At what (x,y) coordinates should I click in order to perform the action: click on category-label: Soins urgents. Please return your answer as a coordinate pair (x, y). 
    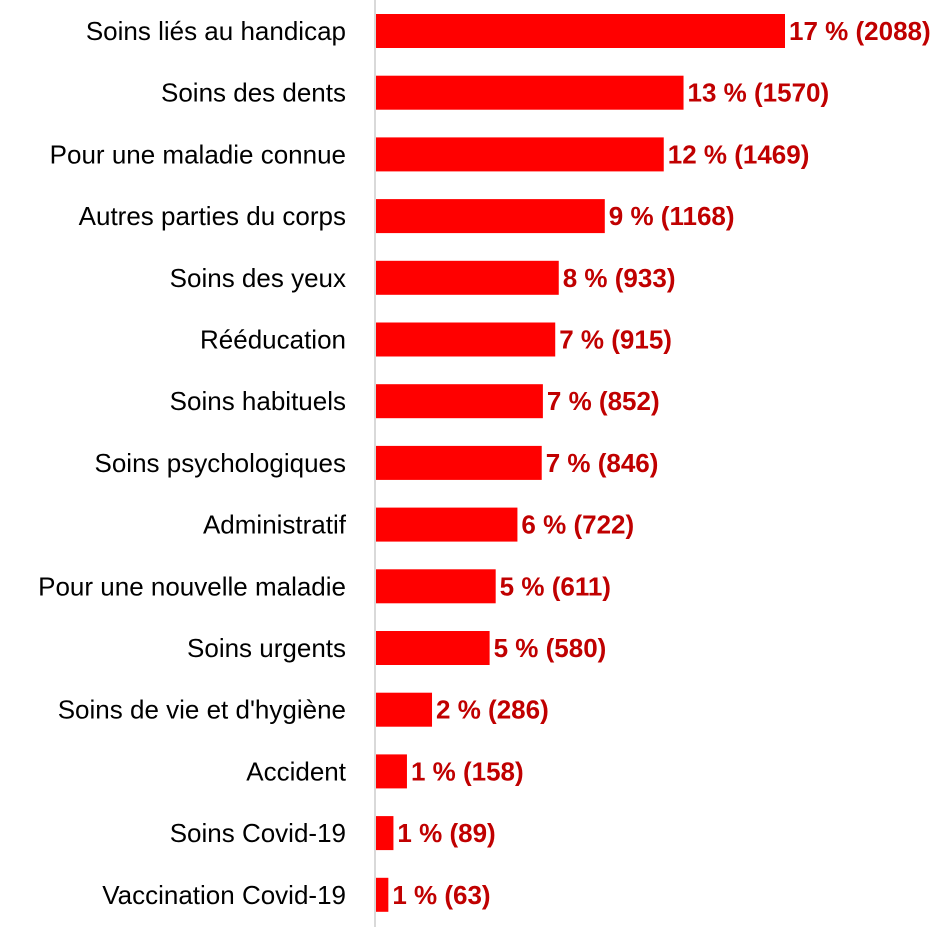
    Looking at the image, I should click on (266, 648).